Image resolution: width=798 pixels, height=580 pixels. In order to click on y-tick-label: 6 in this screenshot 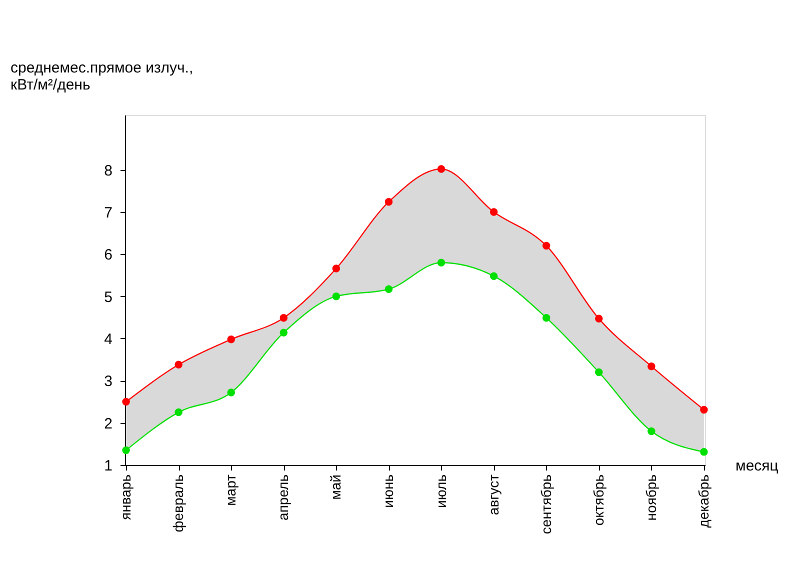, I will do `click(108, 255)`.